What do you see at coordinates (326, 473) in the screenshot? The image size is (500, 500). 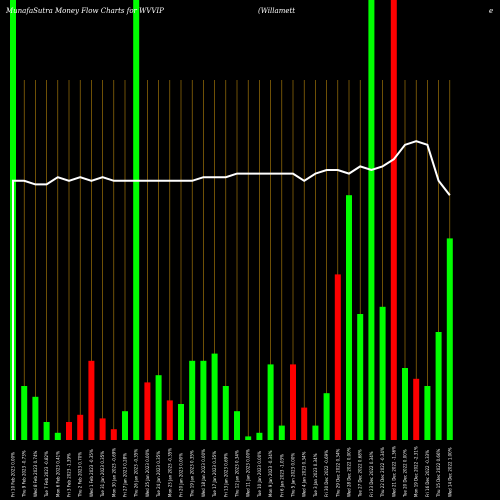 I see `x-tick-label: Fri 30 Dec 2022 -0.69%` at bounding box center [326, 473].